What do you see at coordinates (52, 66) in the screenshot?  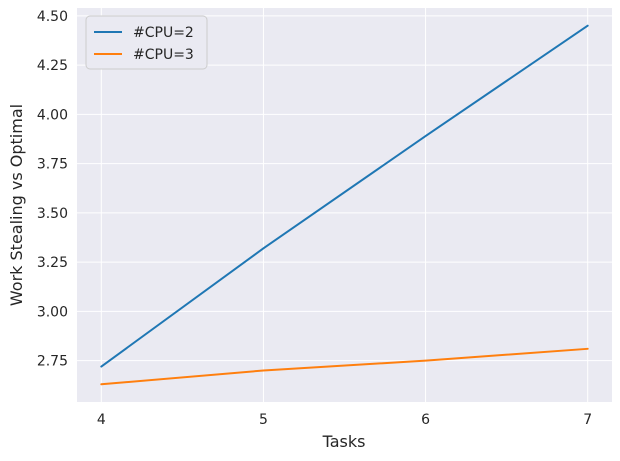 I see `y-tick-label: 4.25` at bounding box center [52, 66].